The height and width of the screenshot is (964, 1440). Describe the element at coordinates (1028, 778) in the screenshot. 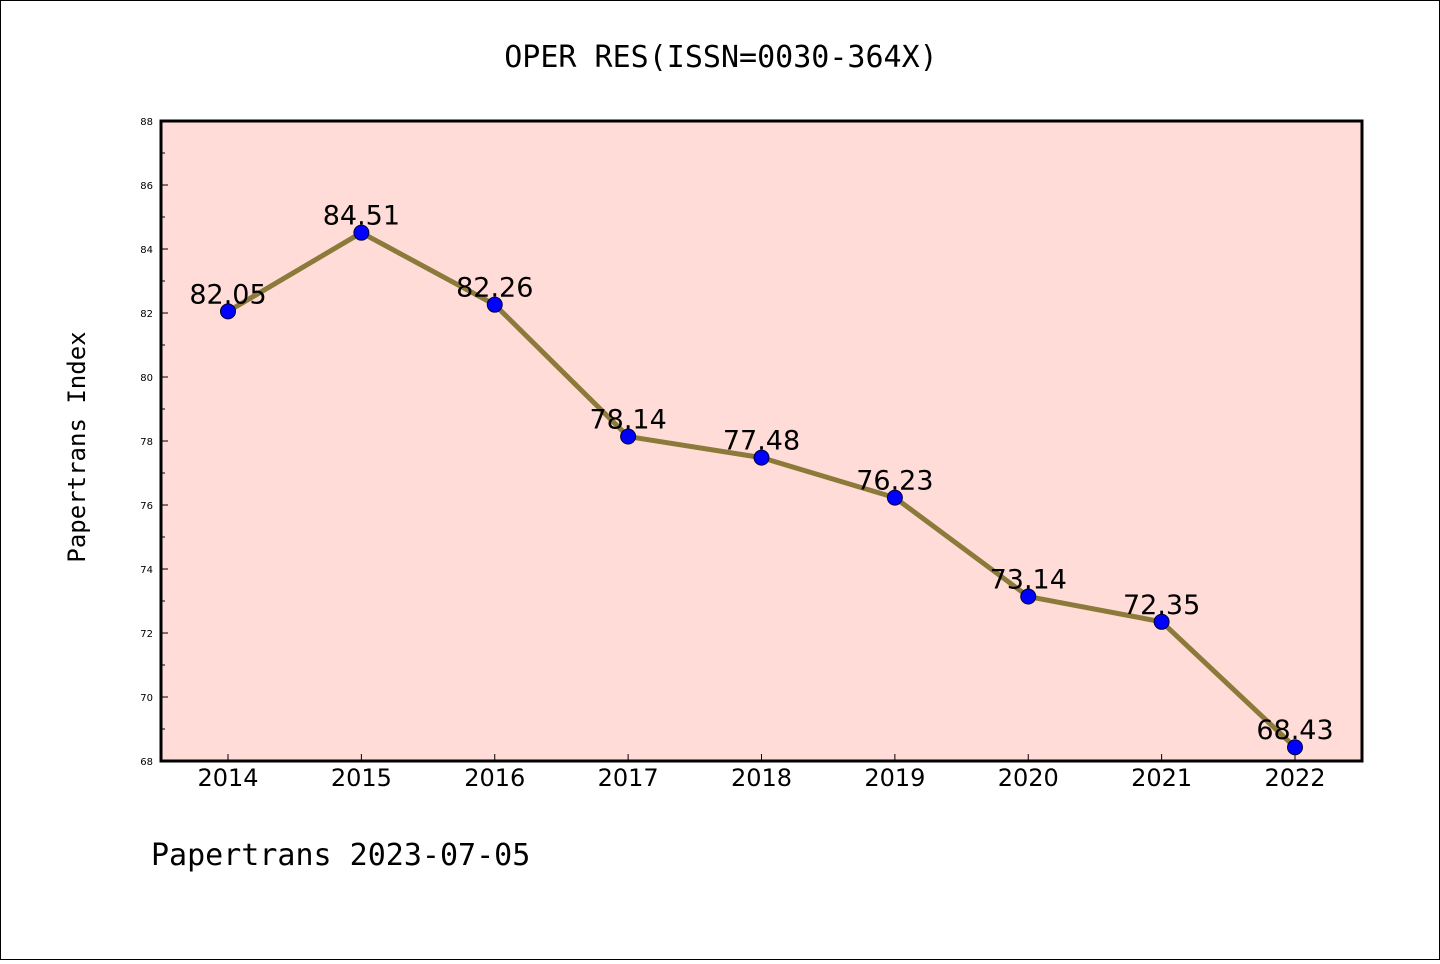

I see `x-tick-label: 2020` at that location.